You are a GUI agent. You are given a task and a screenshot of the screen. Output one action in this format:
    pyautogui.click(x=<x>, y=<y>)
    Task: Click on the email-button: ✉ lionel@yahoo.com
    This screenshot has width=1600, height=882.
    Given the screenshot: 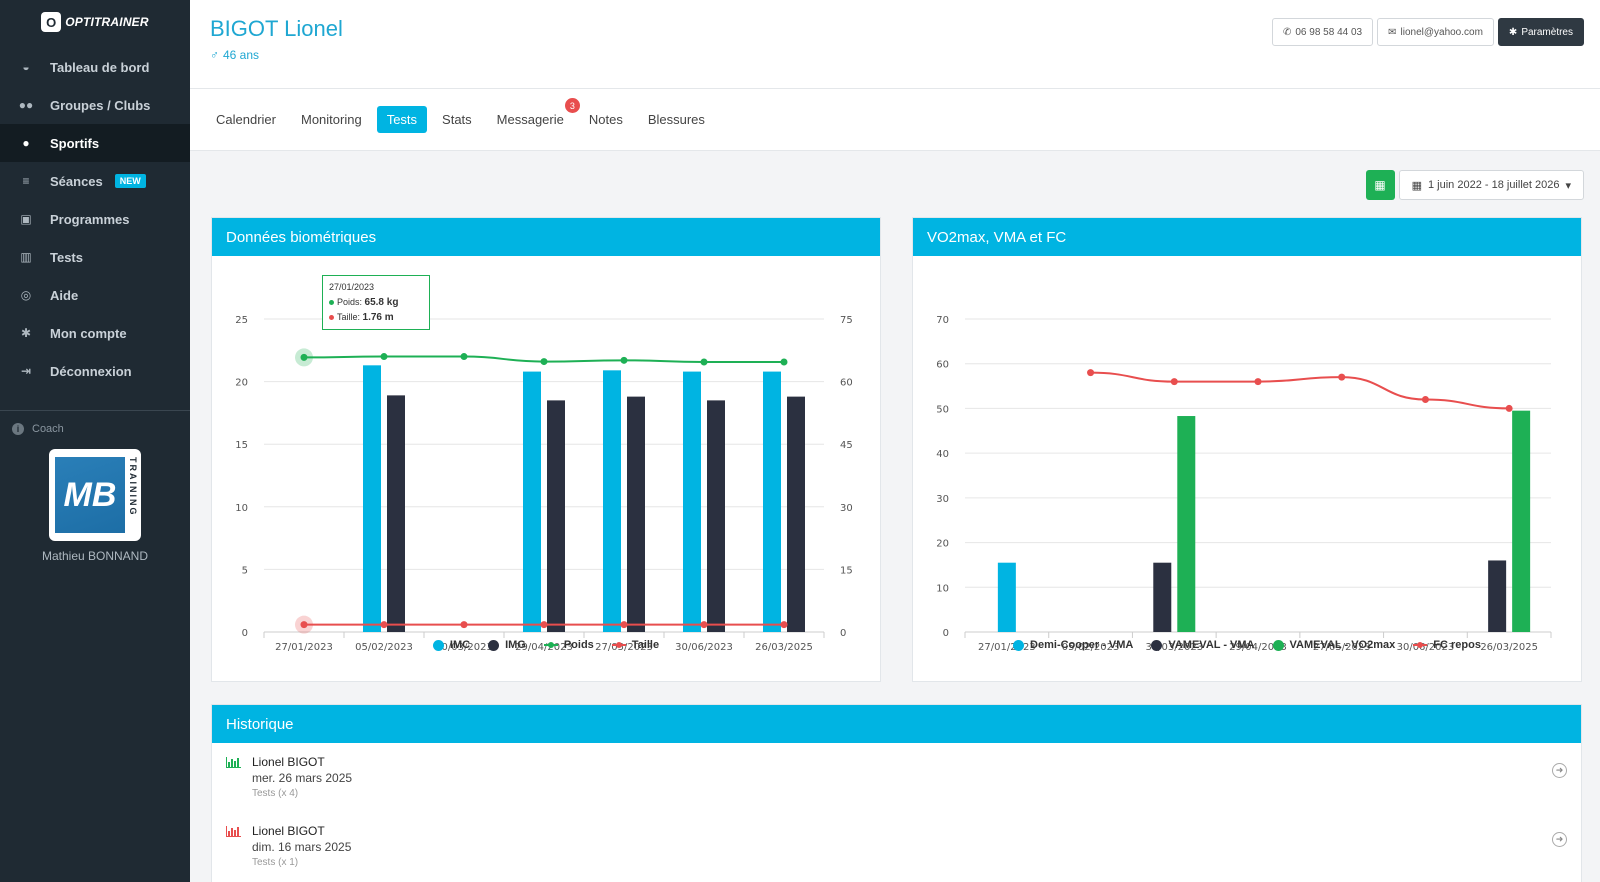 What is the action you would take?
    pyautogui.click(x=1435, y=32)
    